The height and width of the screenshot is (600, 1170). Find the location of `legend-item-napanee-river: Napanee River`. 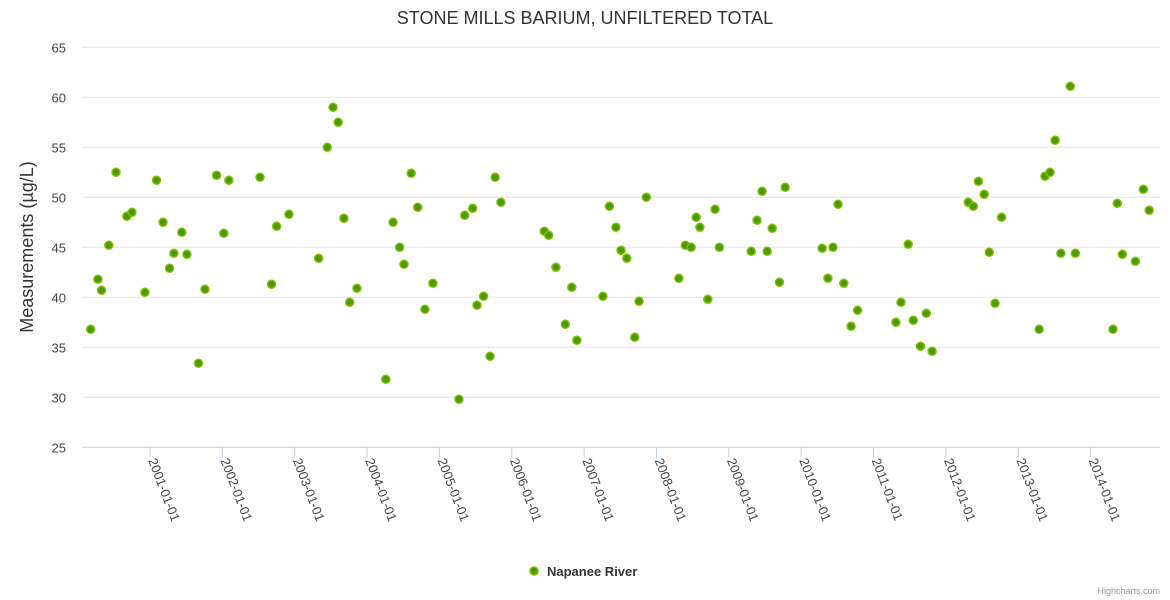

legend-item-napanee-river: Napanee River is located at coordinates (583, 571).